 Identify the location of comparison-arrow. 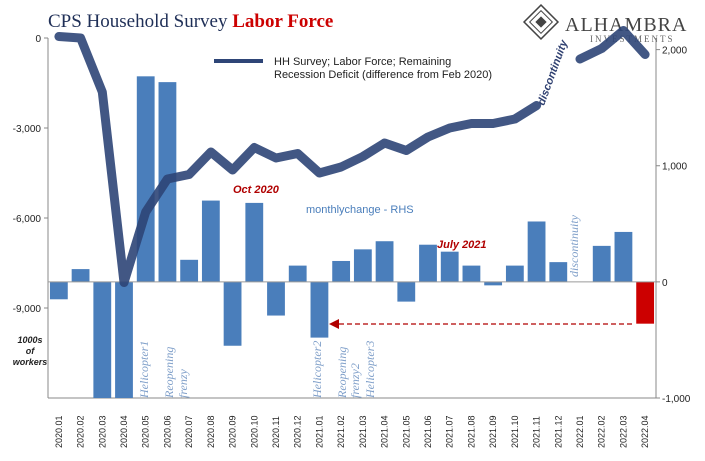
(481, 324).